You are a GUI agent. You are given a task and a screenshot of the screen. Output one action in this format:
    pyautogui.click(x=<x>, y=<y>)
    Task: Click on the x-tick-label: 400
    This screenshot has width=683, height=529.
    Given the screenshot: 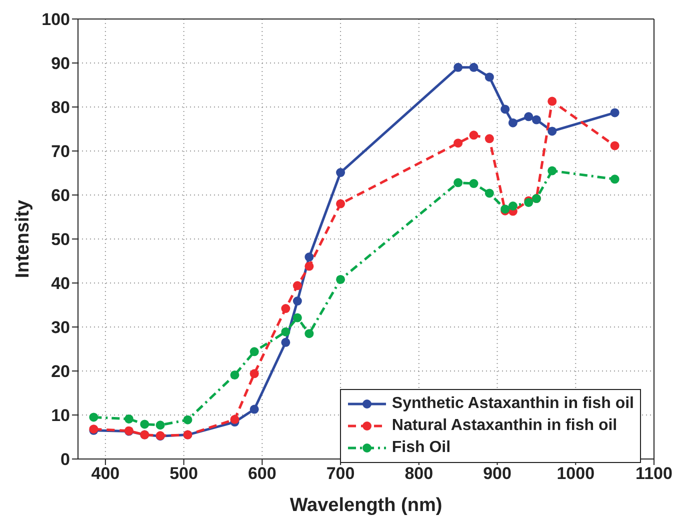 What is the action you would take?
    pyautogui.click(x=105, y=474)
    